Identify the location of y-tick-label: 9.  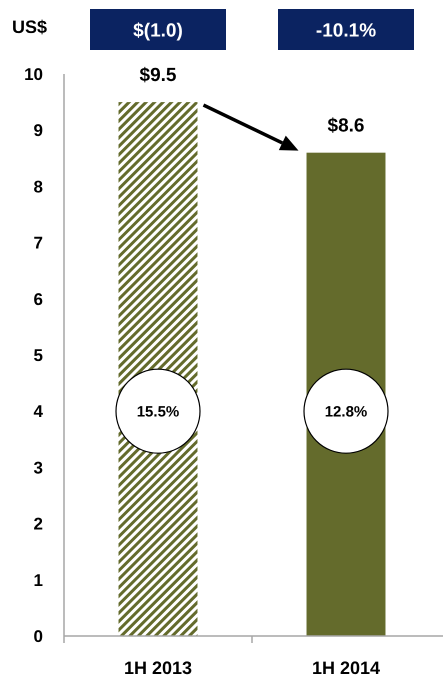
(38, 130).